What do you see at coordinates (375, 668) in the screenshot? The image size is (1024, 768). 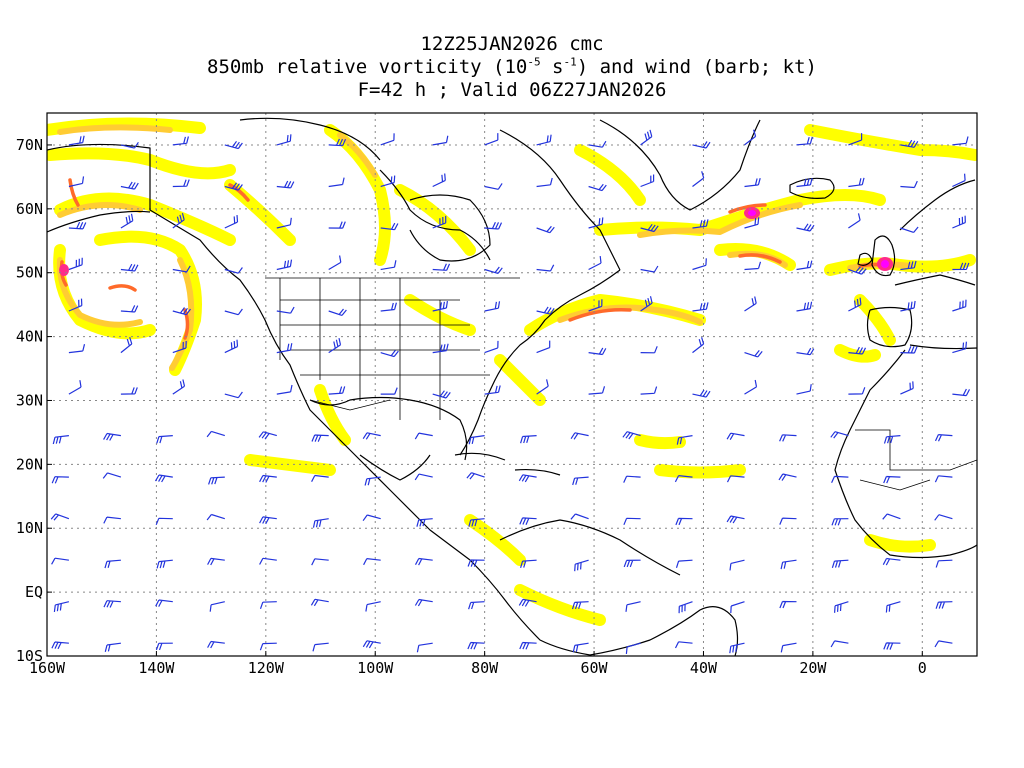 I see `longitude-tick-label: 100W` at bounding box center [375, 668].